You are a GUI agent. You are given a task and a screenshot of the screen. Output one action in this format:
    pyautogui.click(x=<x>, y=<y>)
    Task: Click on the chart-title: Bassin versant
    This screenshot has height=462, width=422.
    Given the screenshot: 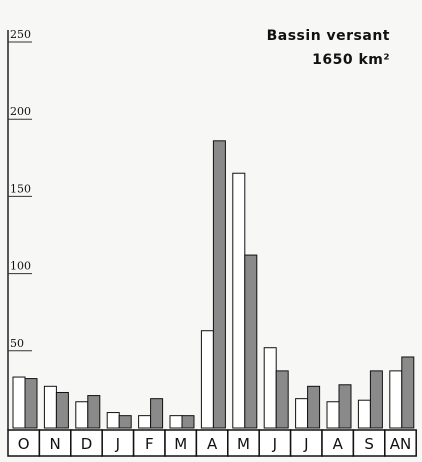 What is the action you would take?
    pyautogui.click(x=328, y=36)
    